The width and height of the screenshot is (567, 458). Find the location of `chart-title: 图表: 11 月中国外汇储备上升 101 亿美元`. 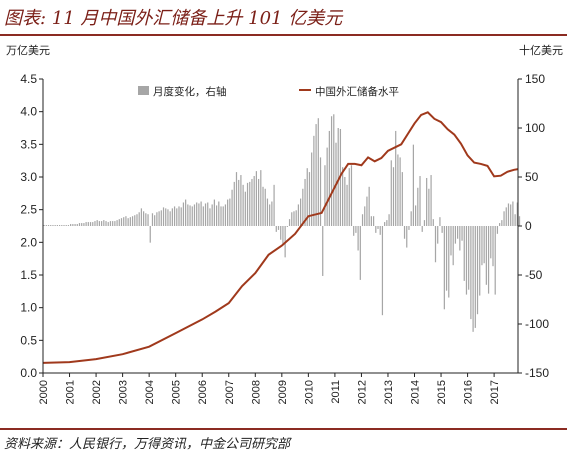

chart-title: 图表: 11 月中国外汇储备上升 101 亿美元 is located at coordinates (173, 18).